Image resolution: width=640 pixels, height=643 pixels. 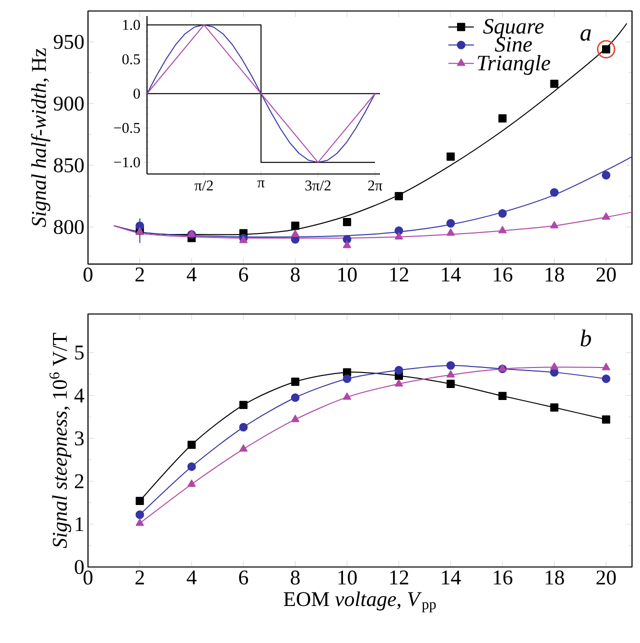 What do you see at coordinates (586, 338) in the screenshot?
I see `annotation: b` at bounding box center [586, 338].